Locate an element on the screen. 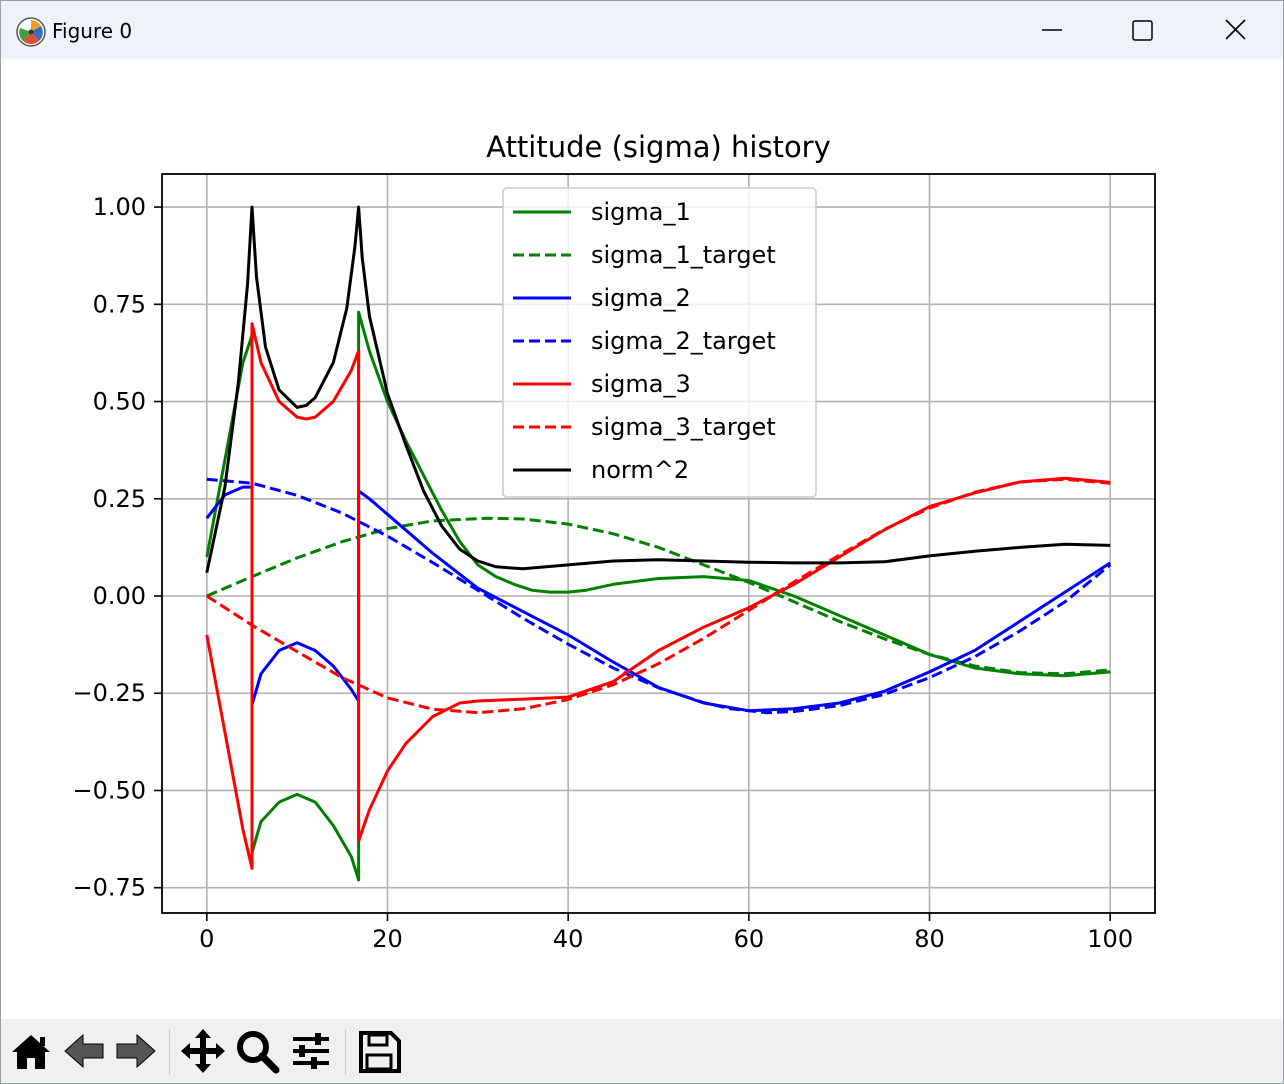 This screenshot has height=1084, width=1284. maximize-button is located at coordinates (1143, 30).